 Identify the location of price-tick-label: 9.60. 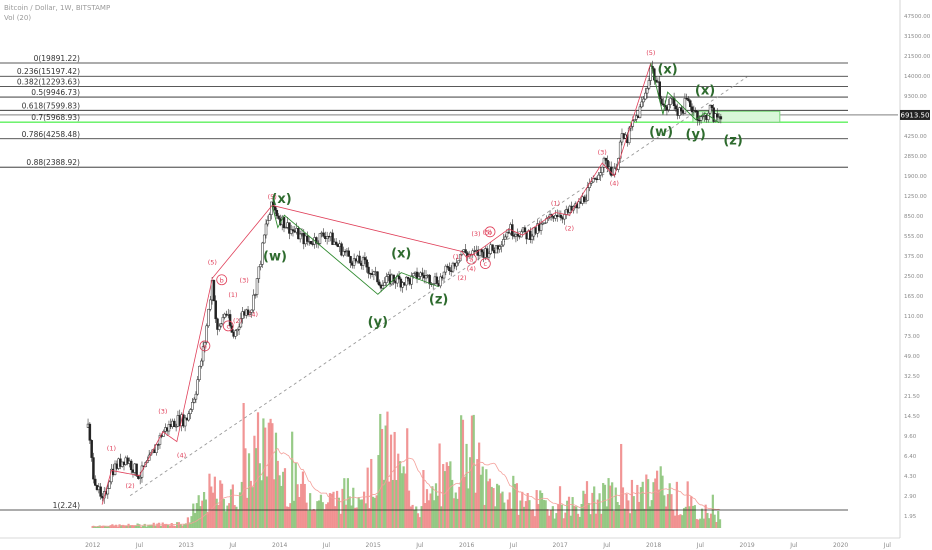
(910, 437).